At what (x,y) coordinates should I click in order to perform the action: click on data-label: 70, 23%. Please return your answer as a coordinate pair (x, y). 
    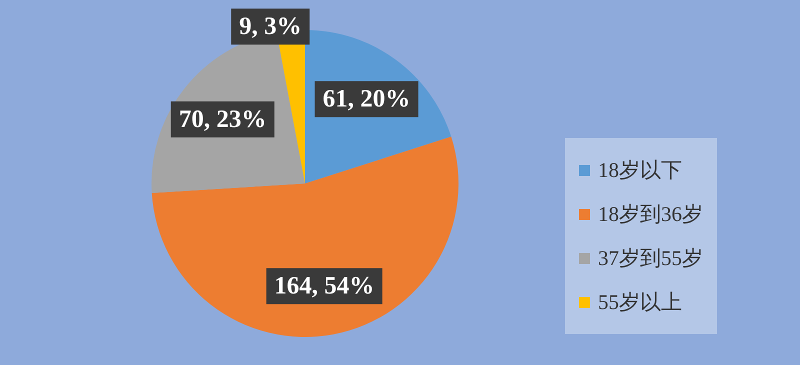
    Looking at the image, I should click on (222, 119).